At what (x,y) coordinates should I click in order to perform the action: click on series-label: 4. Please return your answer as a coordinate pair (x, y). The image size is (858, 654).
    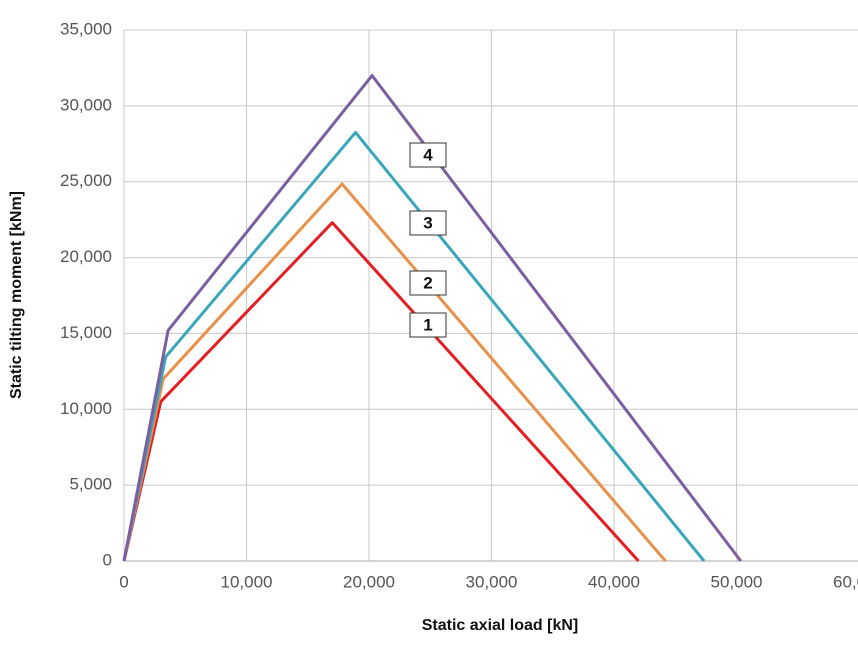
    Looking at the image, I should click on (428, 154).